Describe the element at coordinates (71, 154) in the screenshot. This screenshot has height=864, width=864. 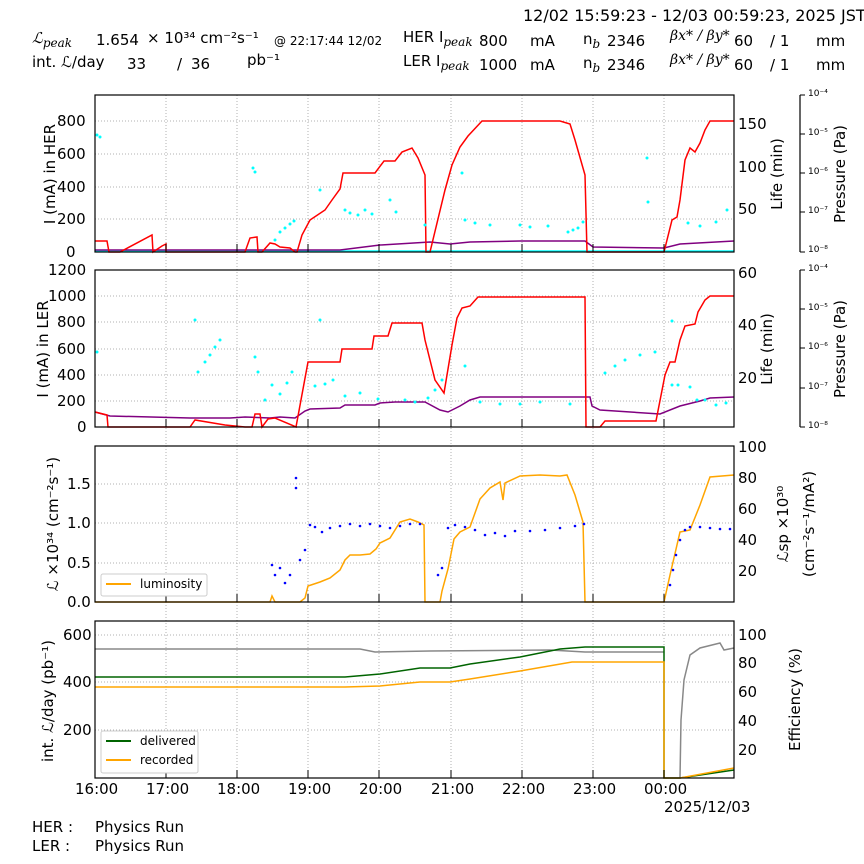
I see `her-ytick: 600` at that location.